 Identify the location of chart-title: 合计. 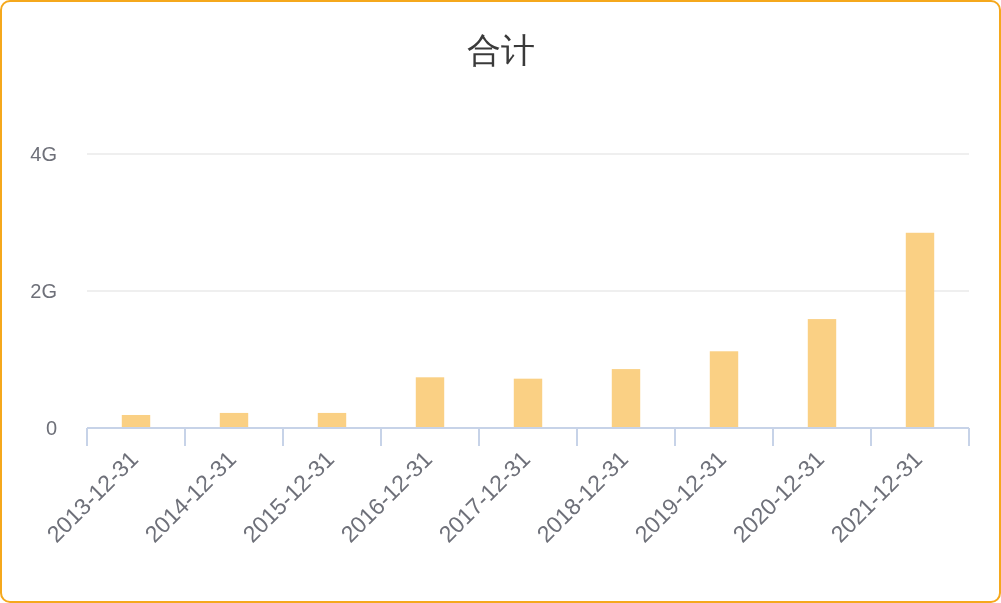
(500, 50).